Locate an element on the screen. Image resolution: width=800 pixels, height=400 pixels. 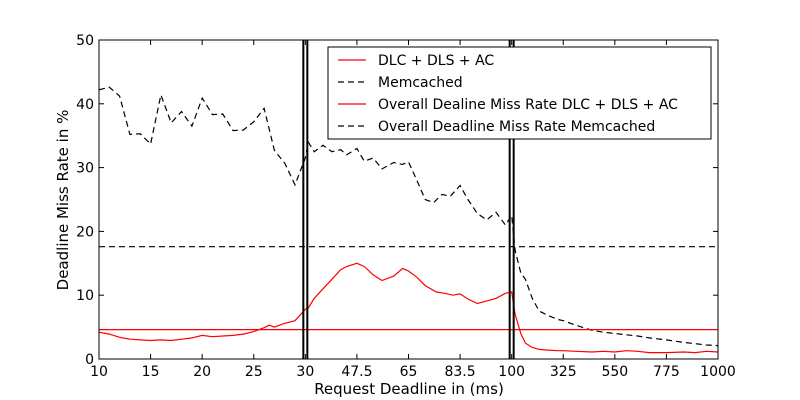
x-tick-label: 100 is located at coordinates (511, 372).